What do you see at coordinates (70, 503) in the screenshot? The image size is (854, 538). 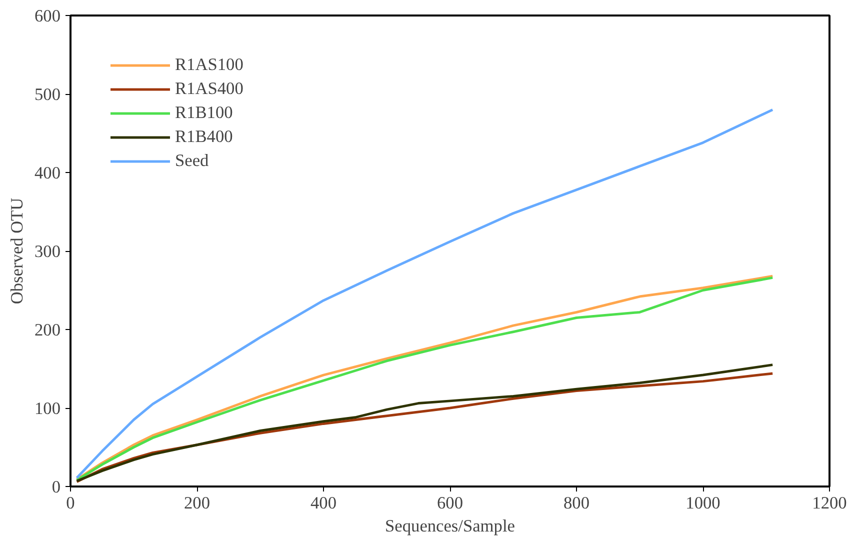 I see `x-tick-label: 0` at bounding box center [70, 503].